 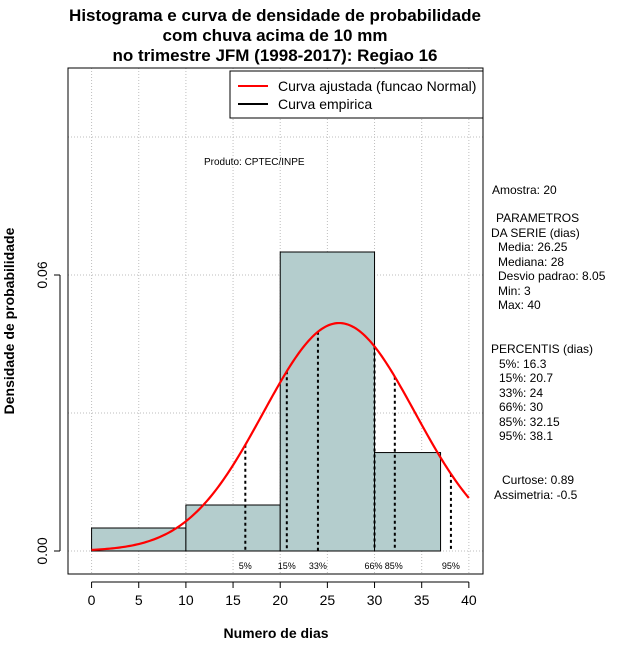 I want to click on product-label: Produto: CPTEC/INPE, so click(x=254, y=162).